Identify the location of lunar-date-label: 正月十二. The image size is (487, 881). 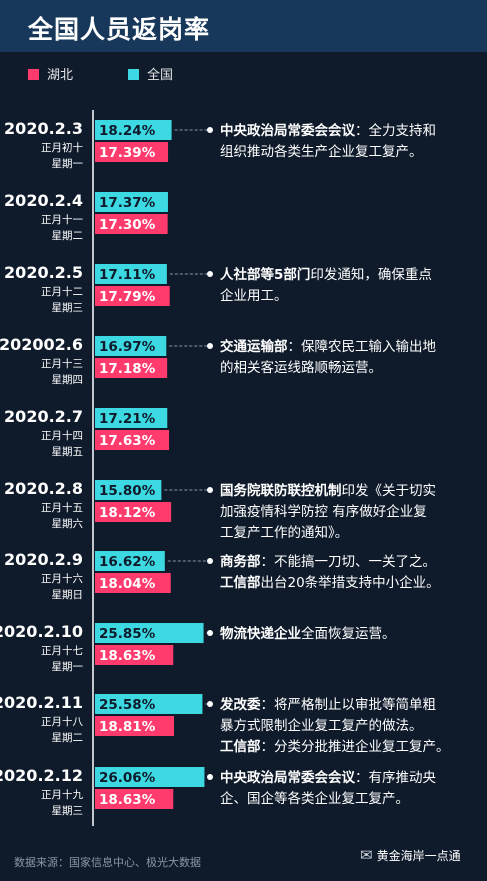
(62, 291).